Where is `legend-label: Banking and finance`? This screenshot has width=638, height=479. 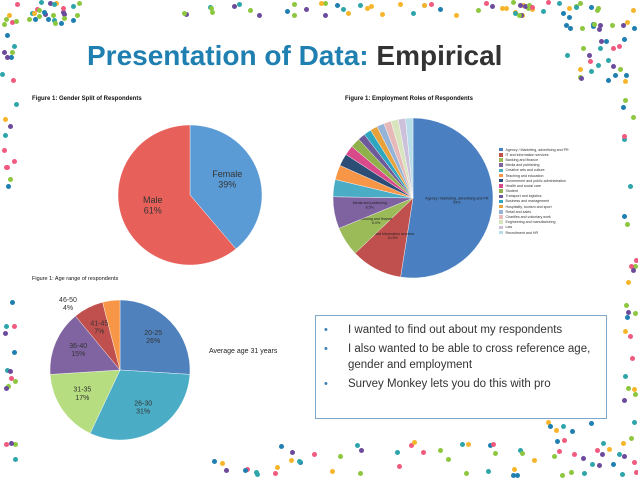 legend-label: Banking and finance is located at coordinates (522, 159).